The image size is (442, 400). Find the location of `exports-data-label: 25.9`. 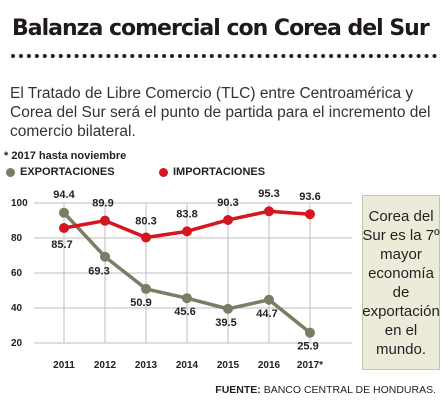

exports-data-label: 25.9 is located at coordinates (307, 347).